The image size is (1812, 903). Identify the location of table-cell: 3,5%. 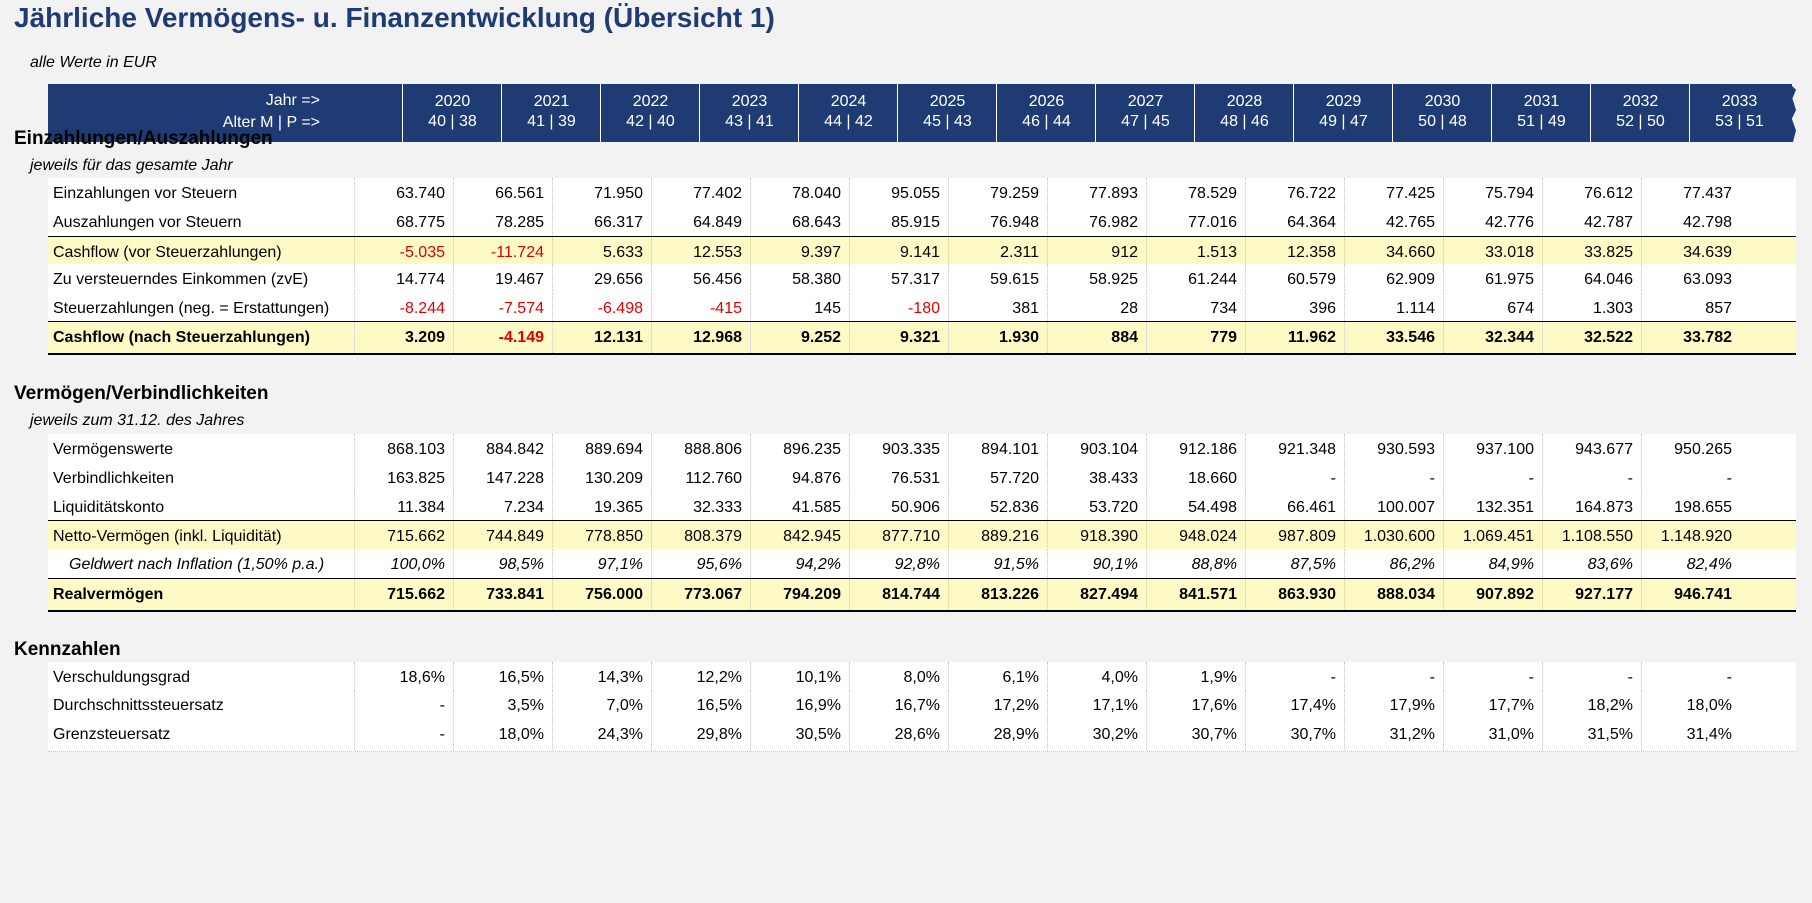
(502, 706).